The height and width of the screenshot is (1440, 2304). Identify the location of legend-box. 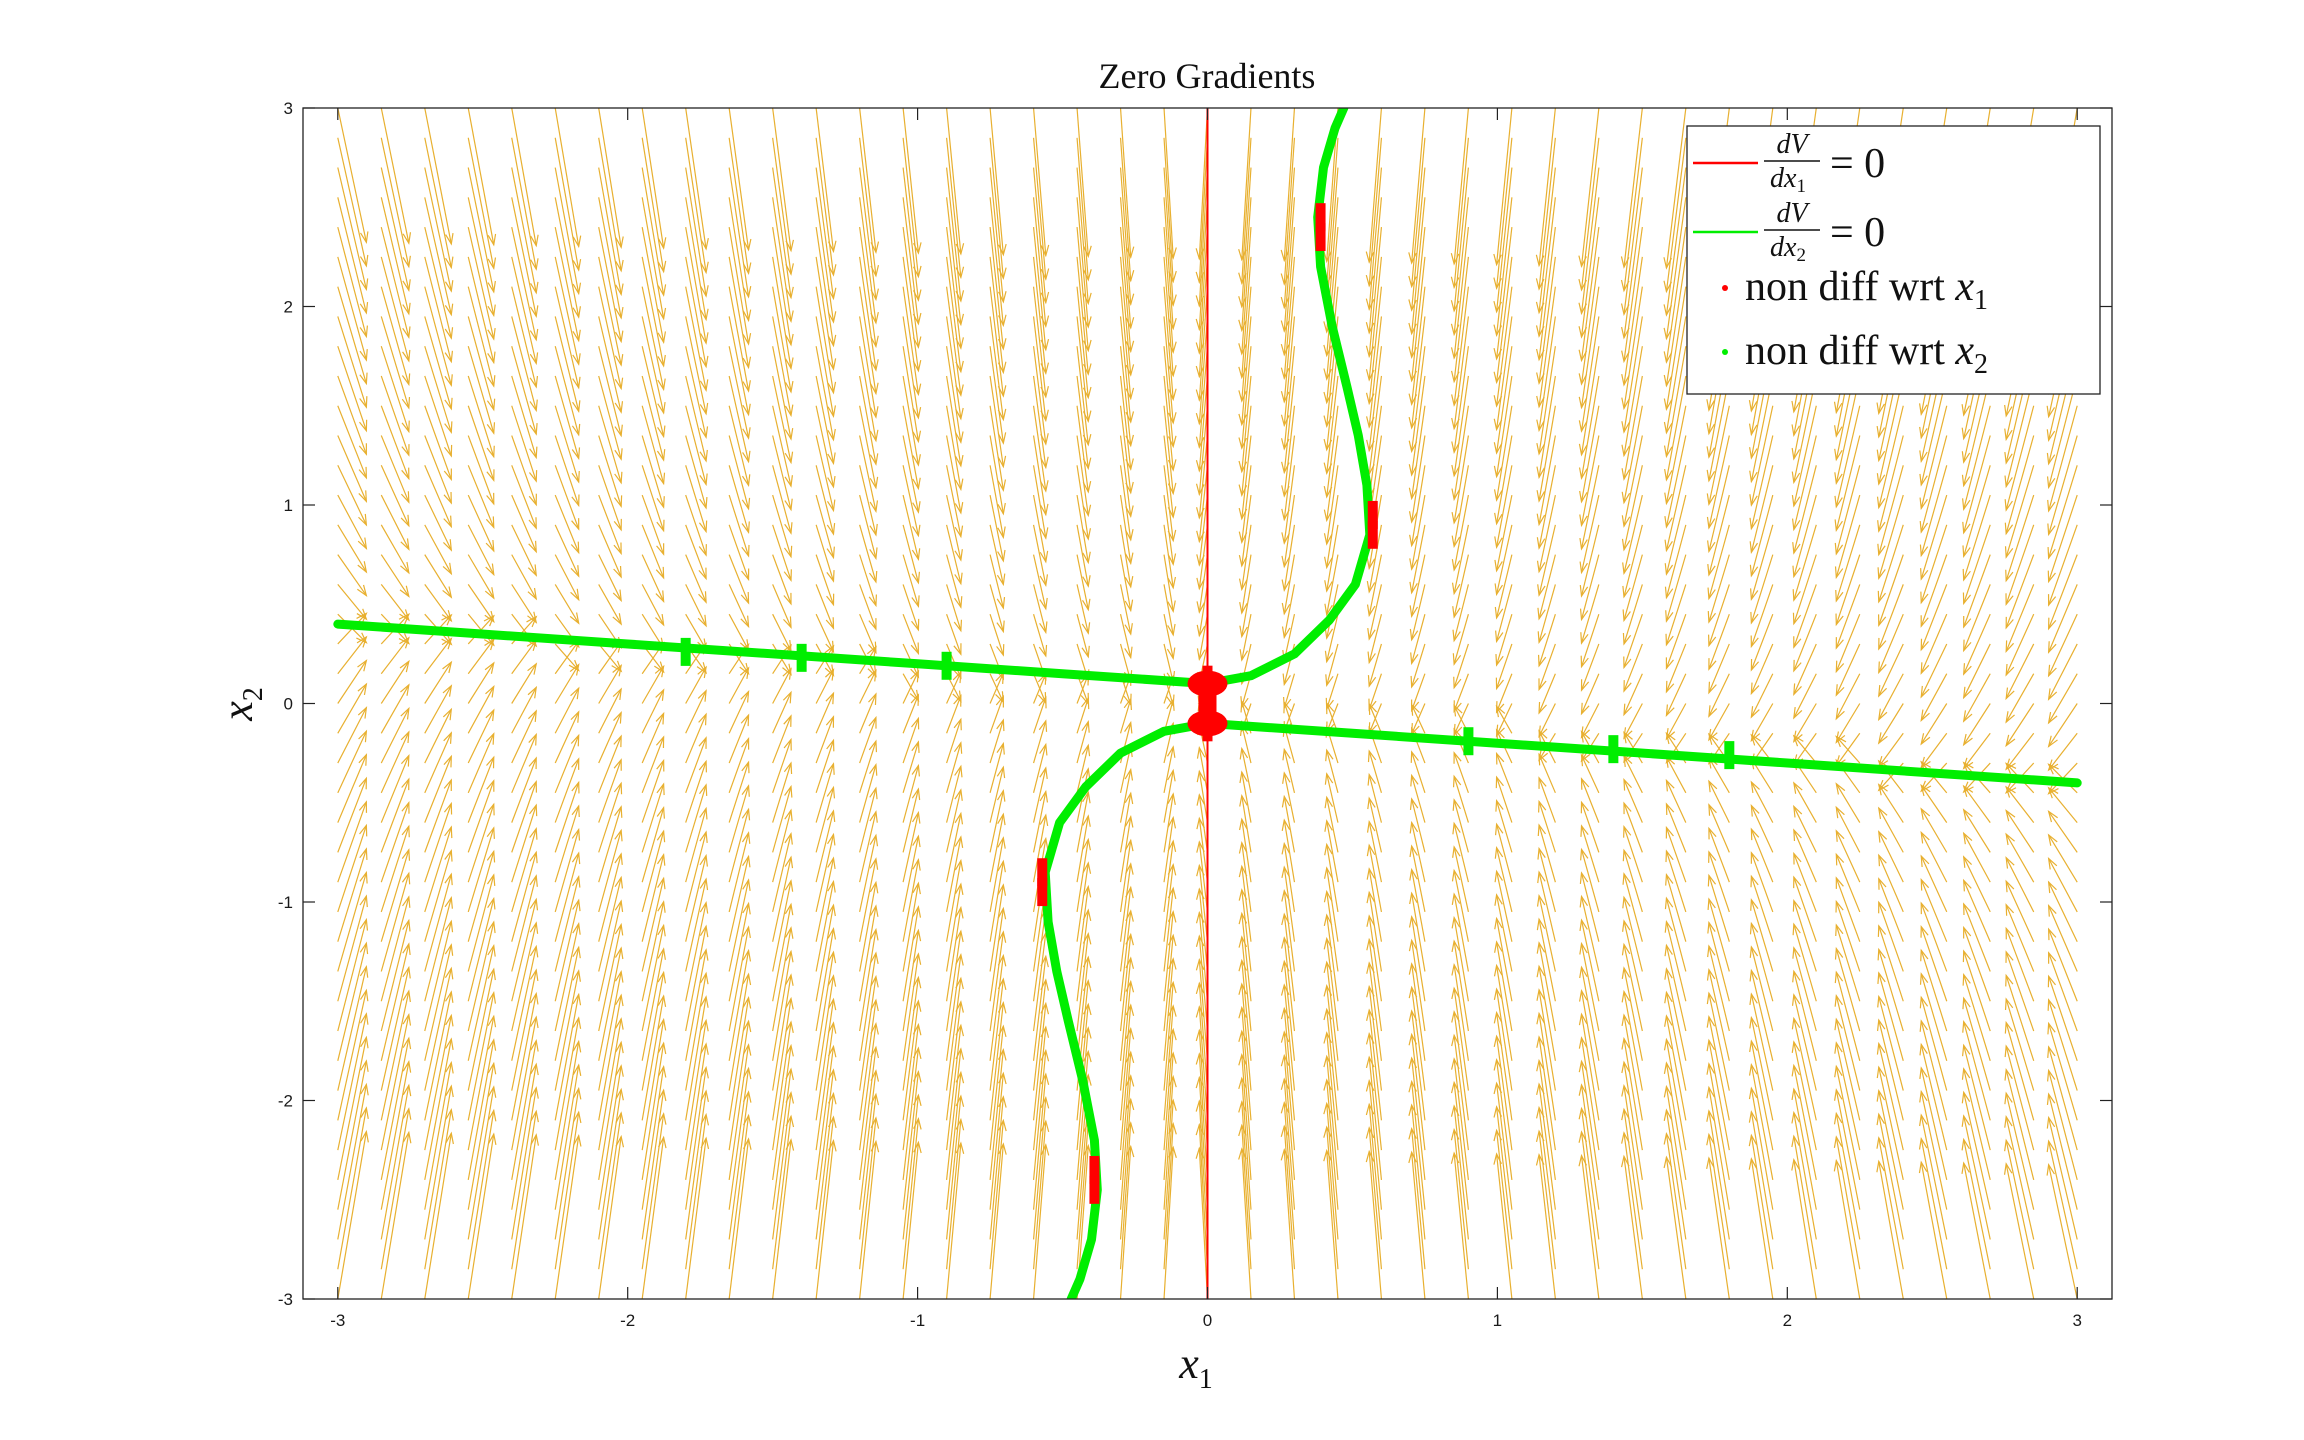
(1893, 260).